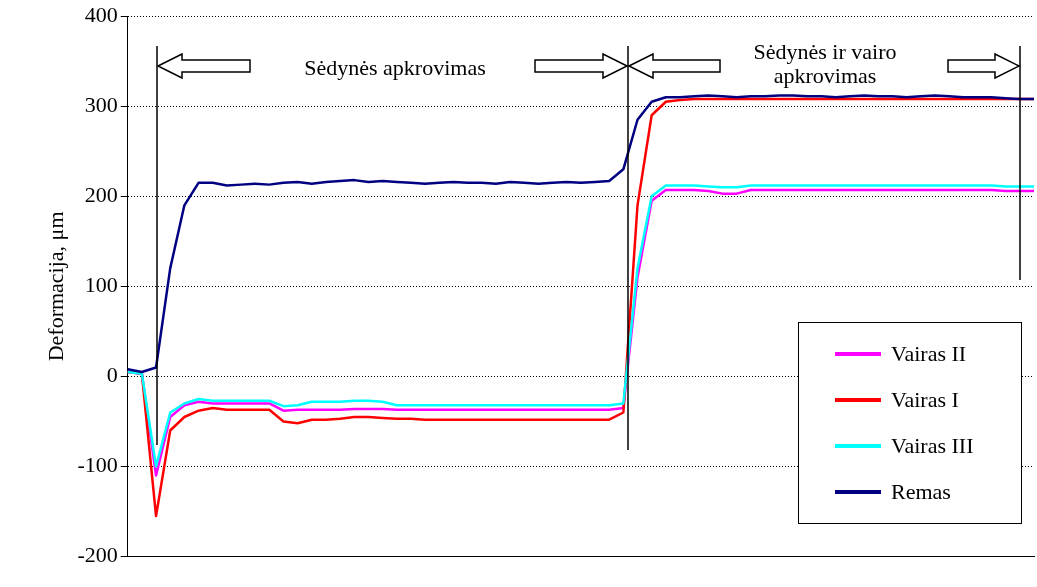  I want to click on y-tick-label: 400, so click(101, 14).